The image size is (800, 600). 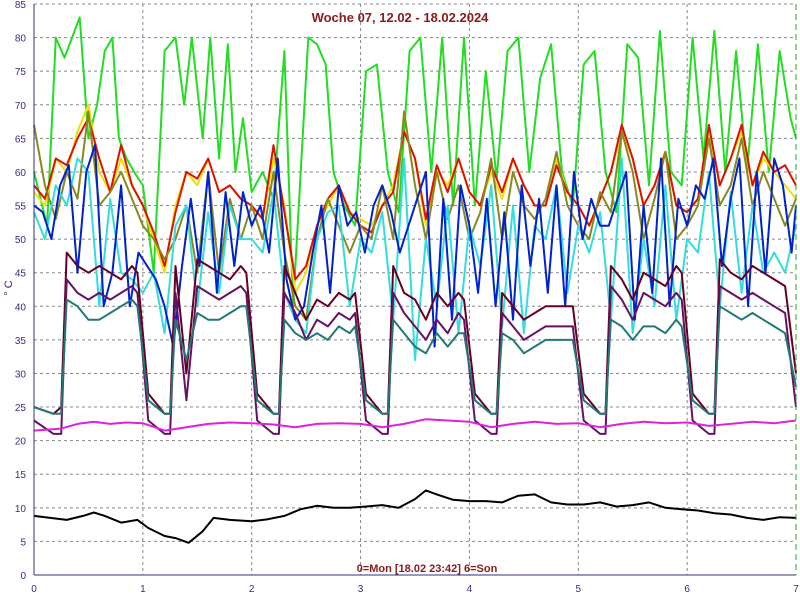 What do you see at coordinates (427, 569) in the screenshot?
I see `chart-subtitle: 0=Mon [18.02 23:42] 6=Son` at bounding box center [427, 569].